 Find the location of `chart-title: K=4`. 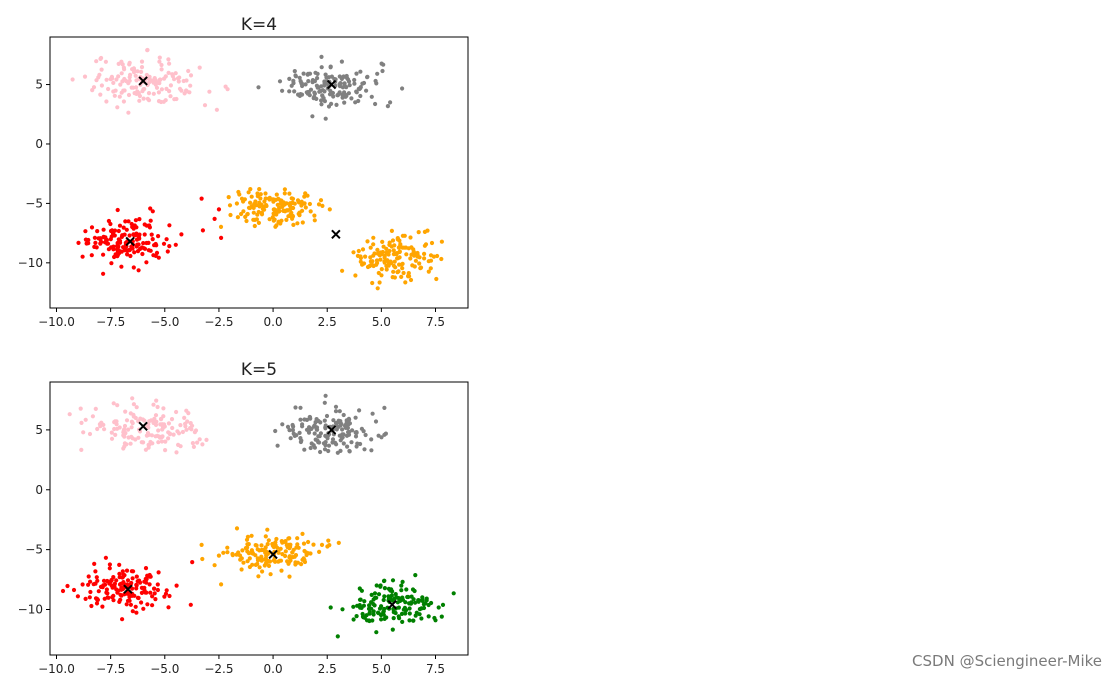

chart-title: K=4 is located at coordinates (259, 25).